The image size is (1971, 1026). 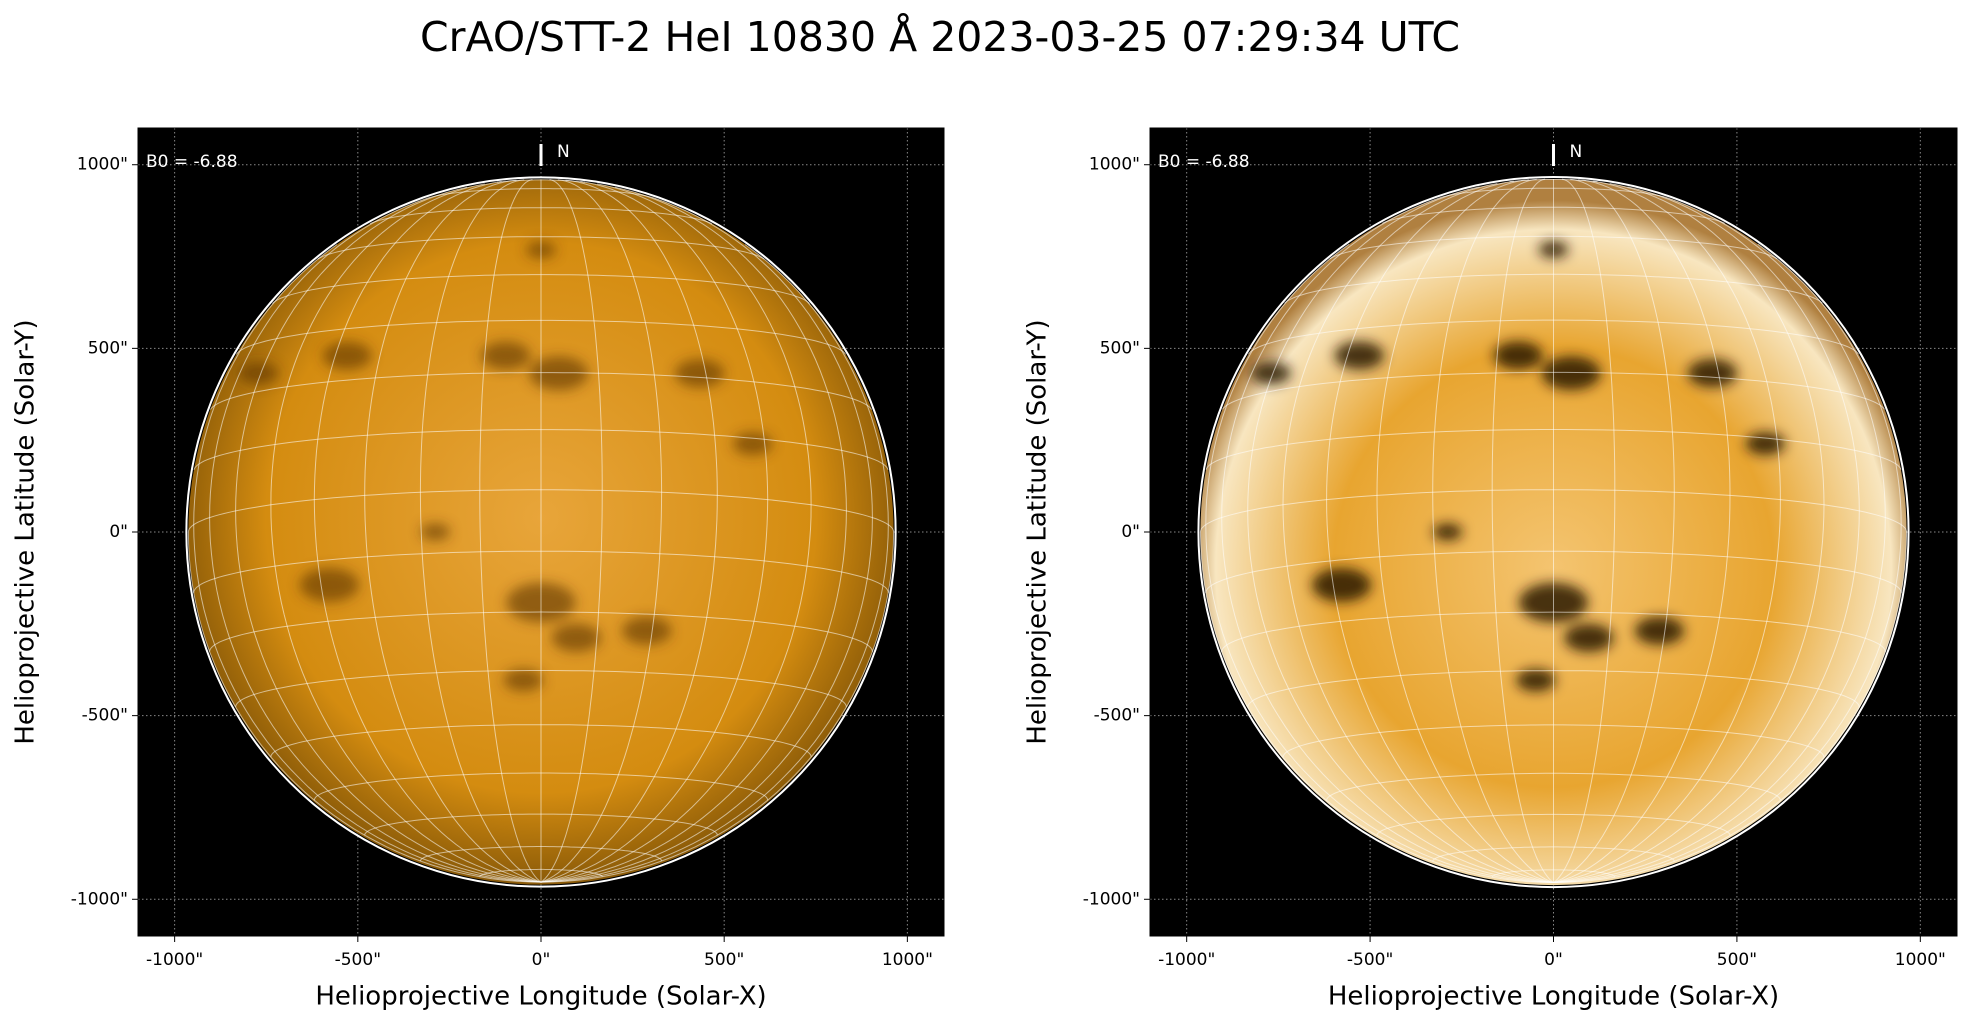 I want to click on y-tick-label: -1000", so click(x=99, y=899).